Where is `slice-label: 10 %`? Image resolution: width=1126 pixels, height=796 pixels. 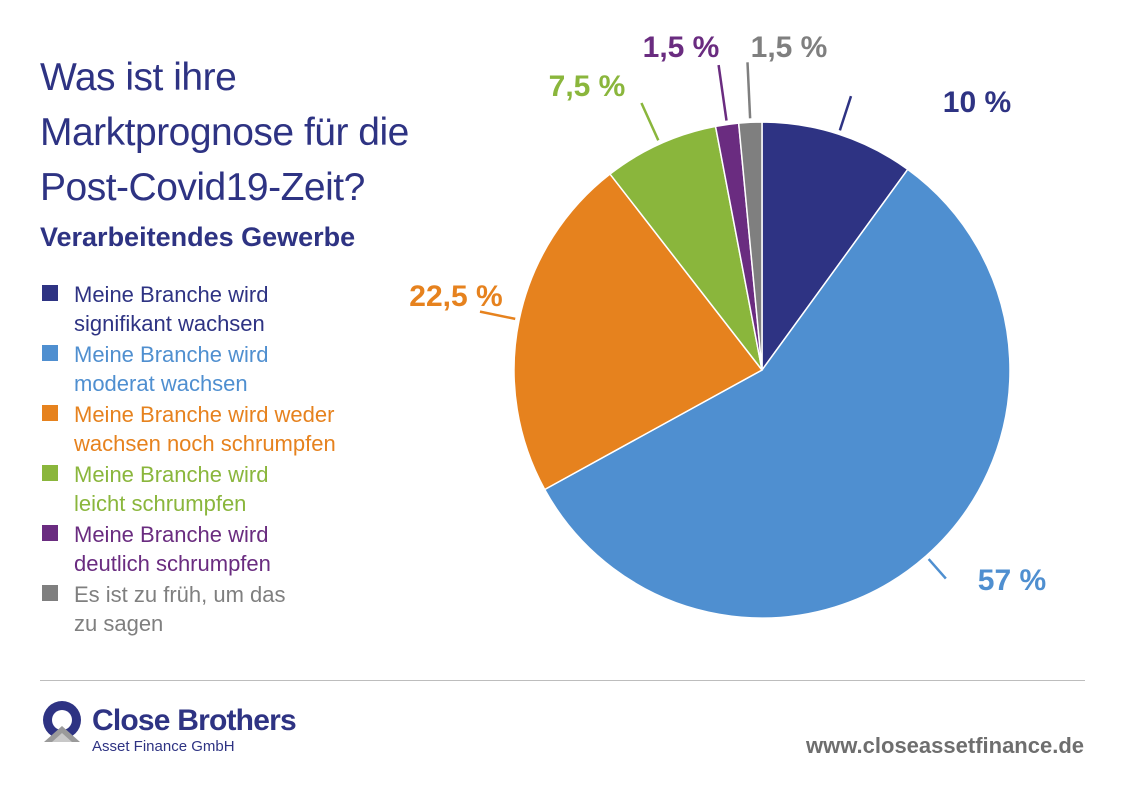 slice-label: 10 % is located at coordinates (977, 102).